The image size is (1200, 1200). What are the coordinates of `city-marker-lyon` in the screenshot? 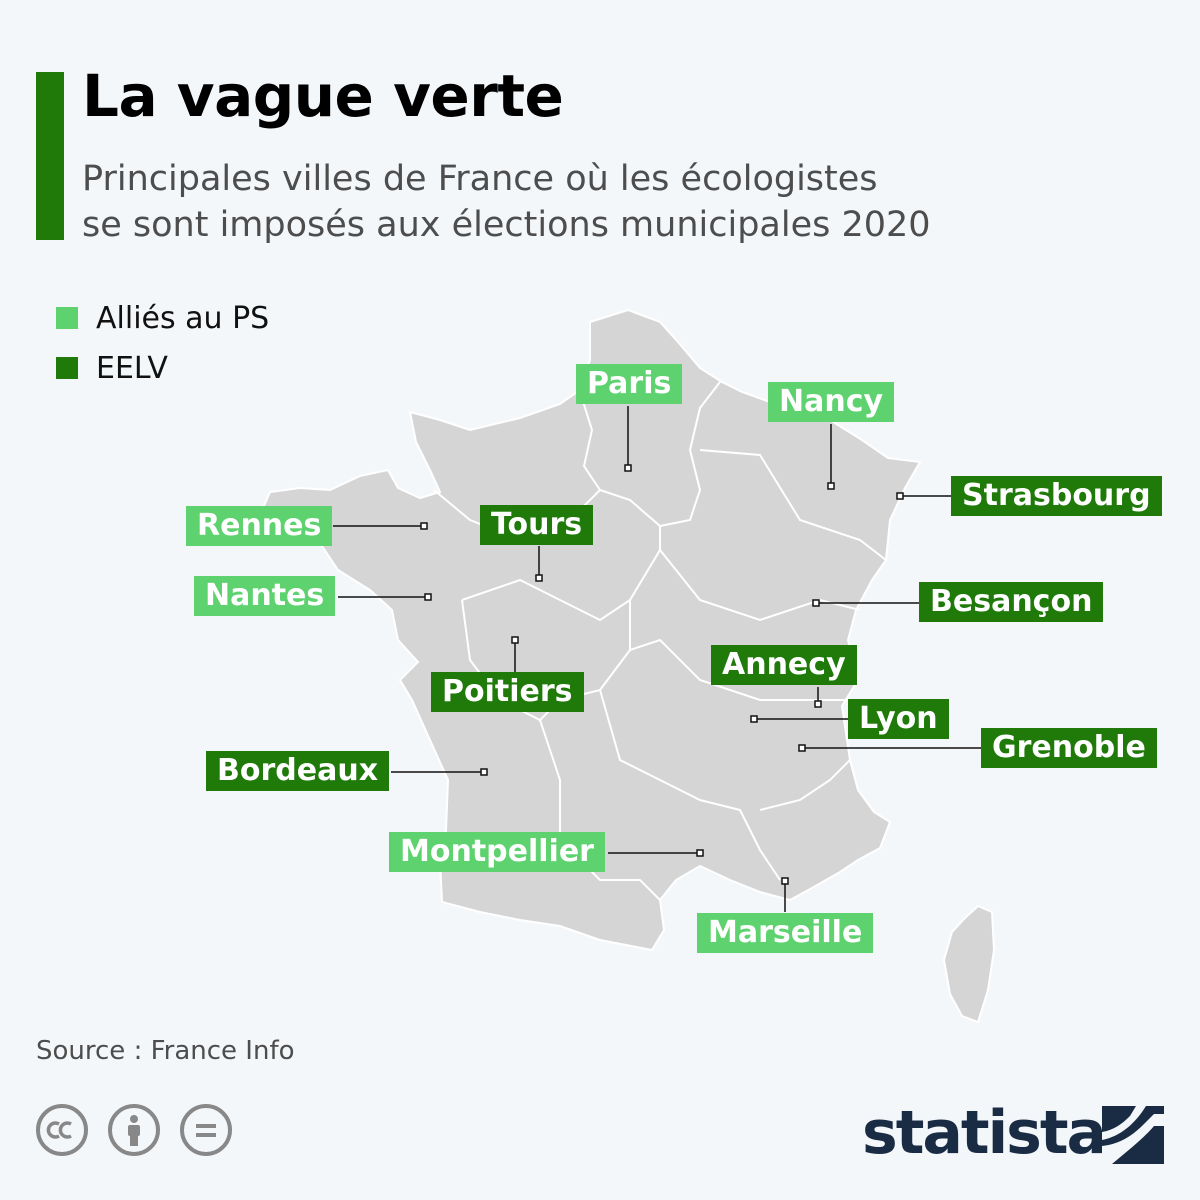 It's located at (754, 719).